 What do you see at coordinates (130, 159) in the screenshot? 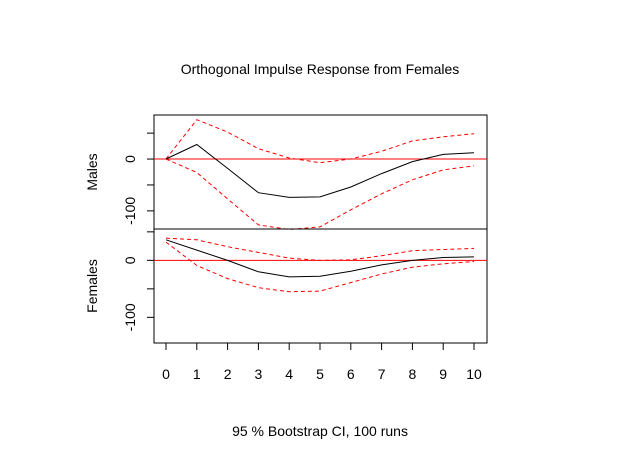
I see `males-y-tick-label: 0` at bounding box center [130, 159].